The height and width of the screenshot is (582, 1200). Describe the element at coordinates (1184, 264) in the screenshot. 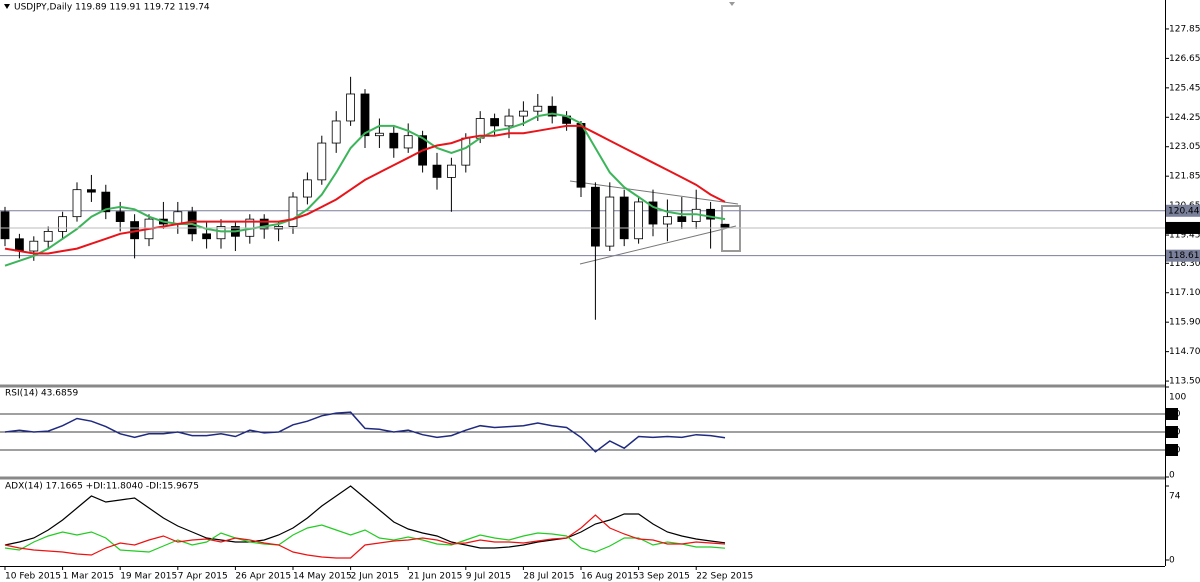

I see `y-tick-label: 118.30` at that location.